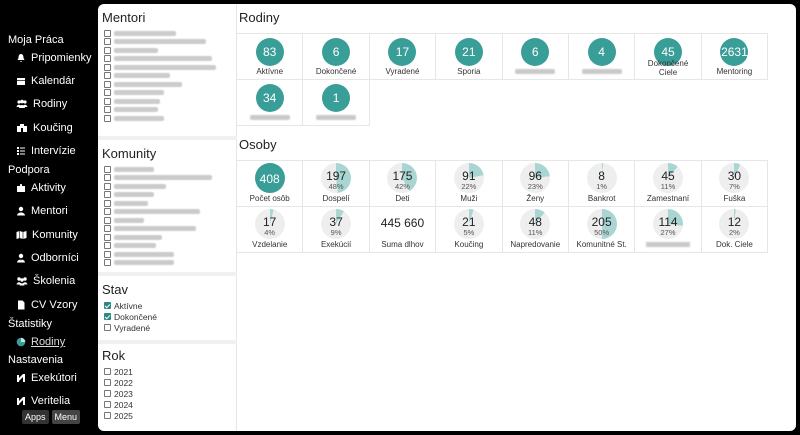  What do you see at coordinates (468, 178) in the screenshot?
I see `stat-pie: 91 22%` at bounding box center [468, 178].